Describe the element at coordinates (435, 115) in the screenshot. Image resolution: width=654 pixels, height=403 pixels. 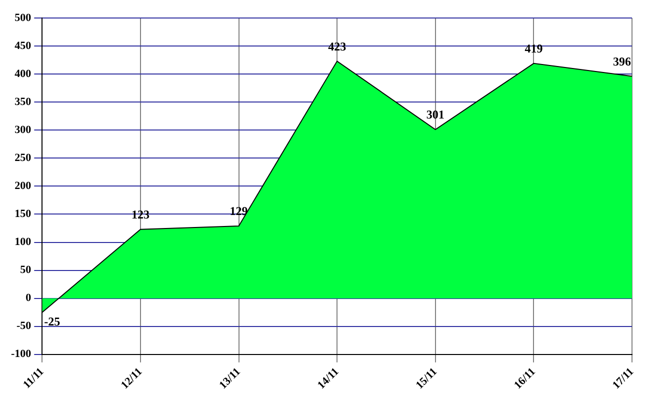
I see `data-label: 301` at that location.